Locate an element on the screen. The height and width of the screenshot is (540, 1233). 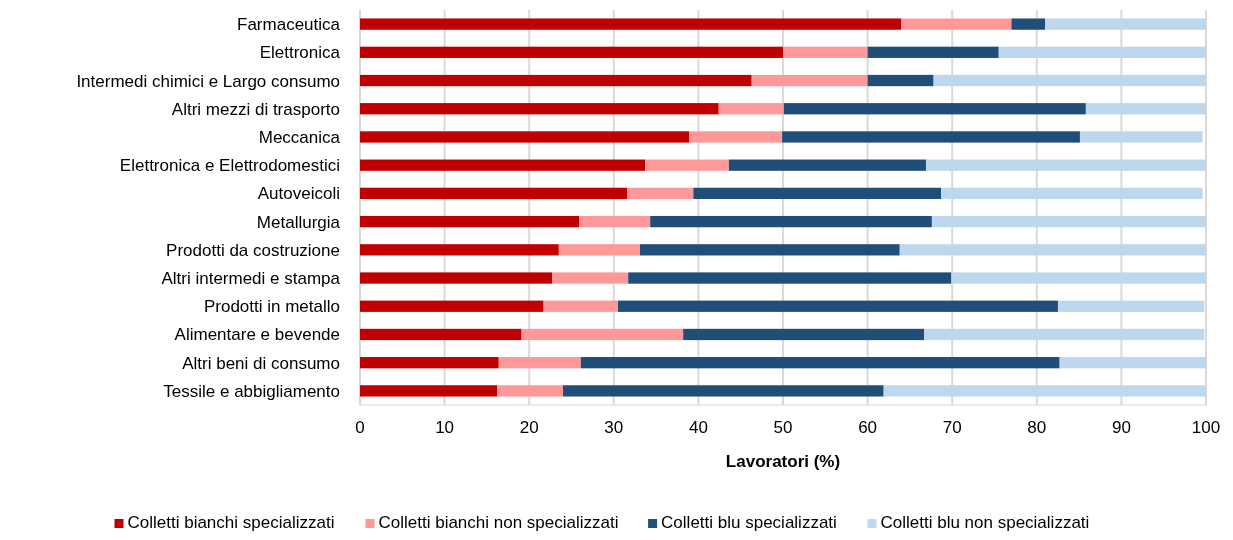
y-tick-label: Tessile e abbigliamento is located at coordinates (251, 391).